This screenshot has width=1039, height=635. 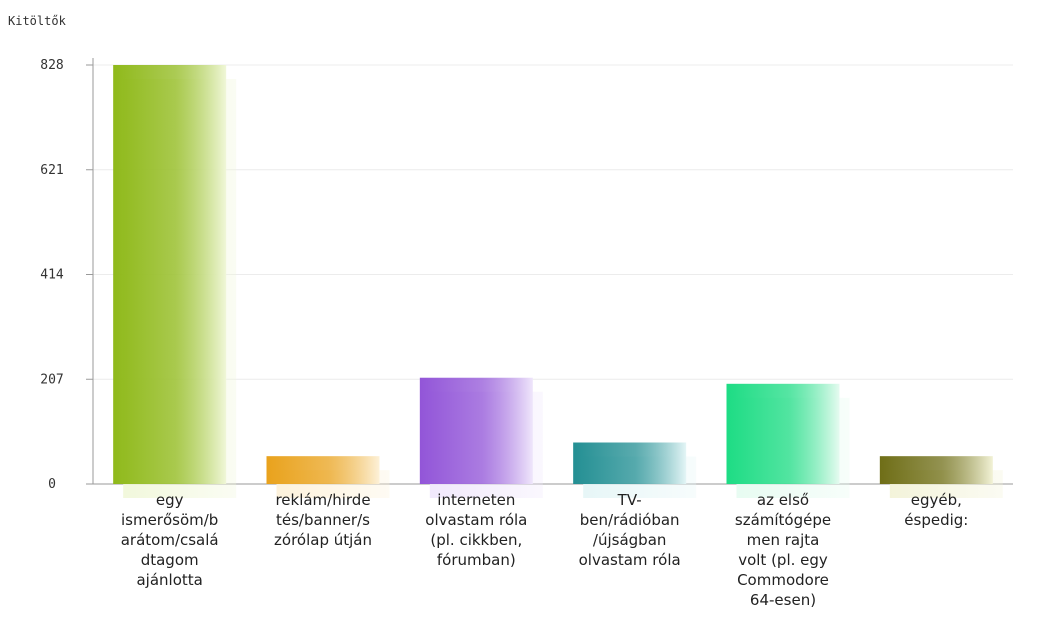 I want to click on y-tick-label: 828, so click(x=51, y=65).